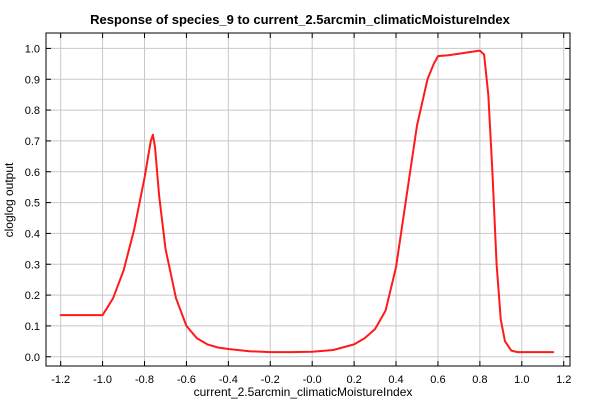 This screenshot has width=600, height=400. Describe the element at coordinates (186, 380) in the screenshot. I see `x-tick-label: -0.6` at that location.